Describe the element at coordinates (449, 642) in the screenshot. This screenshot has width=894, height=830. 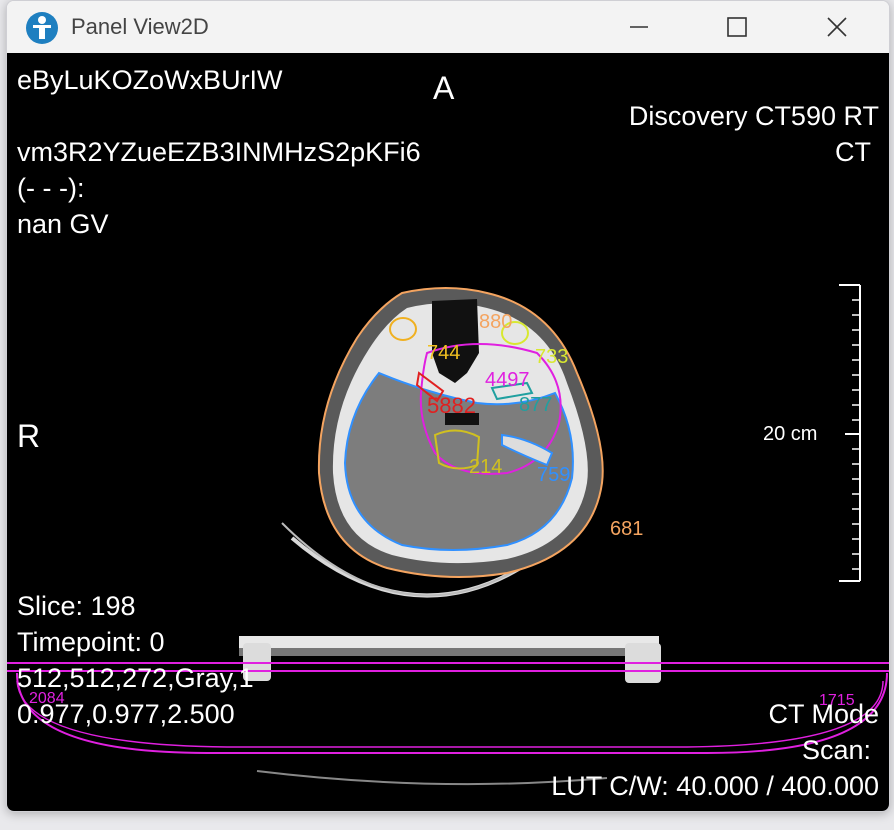
I see `couch-top` at that location.